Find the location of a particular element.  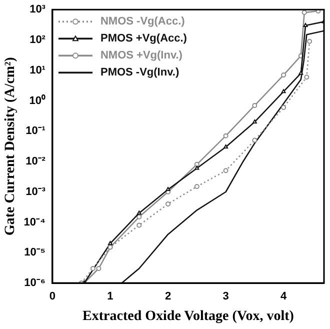

y-tick-label: 10⁰ is located at coordinates (37, 100).